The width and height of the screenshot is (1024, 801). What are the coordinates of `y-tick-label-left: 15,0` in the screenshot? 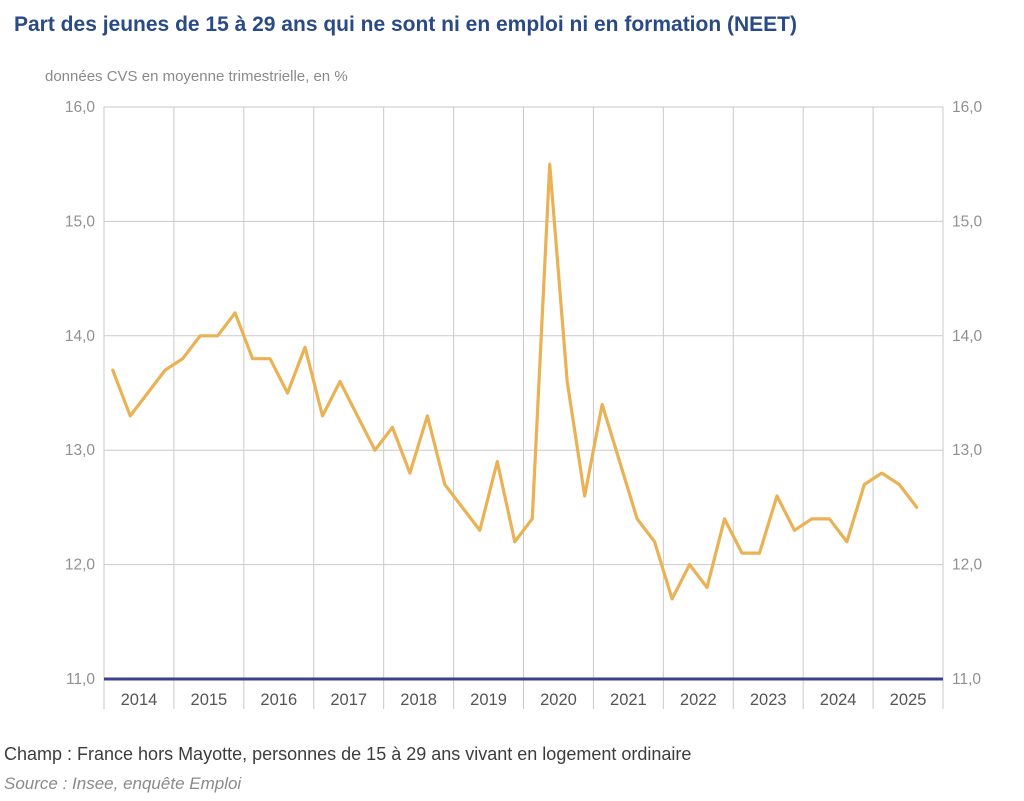 It's located at (80, 221).